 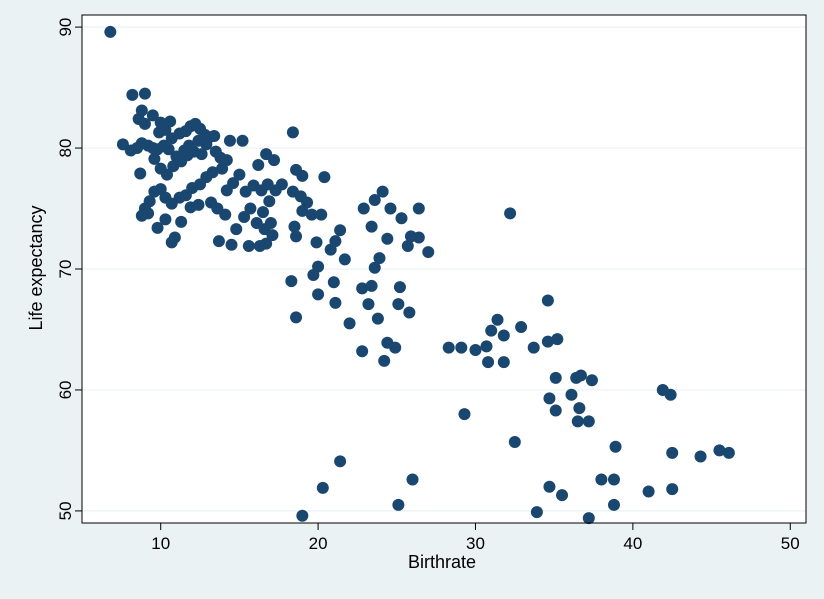 What do you see at coordinates (475, 543) in the screenshot?
I see `x-tick-label: 30` at bounding box center [475, 543].